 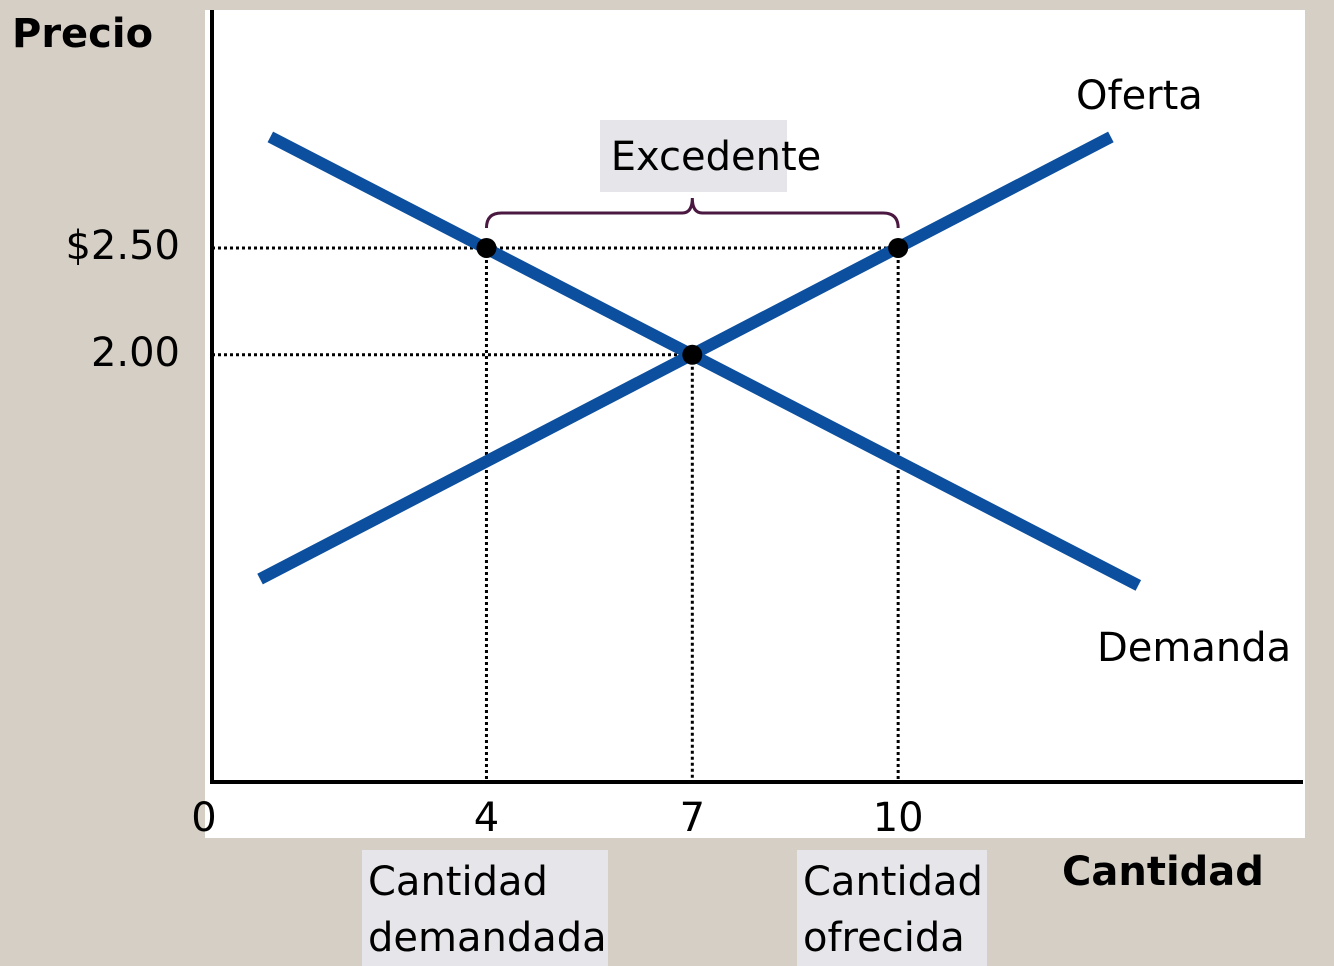 I want to click on annotation-line: demandada, so click(x=487, y=938).